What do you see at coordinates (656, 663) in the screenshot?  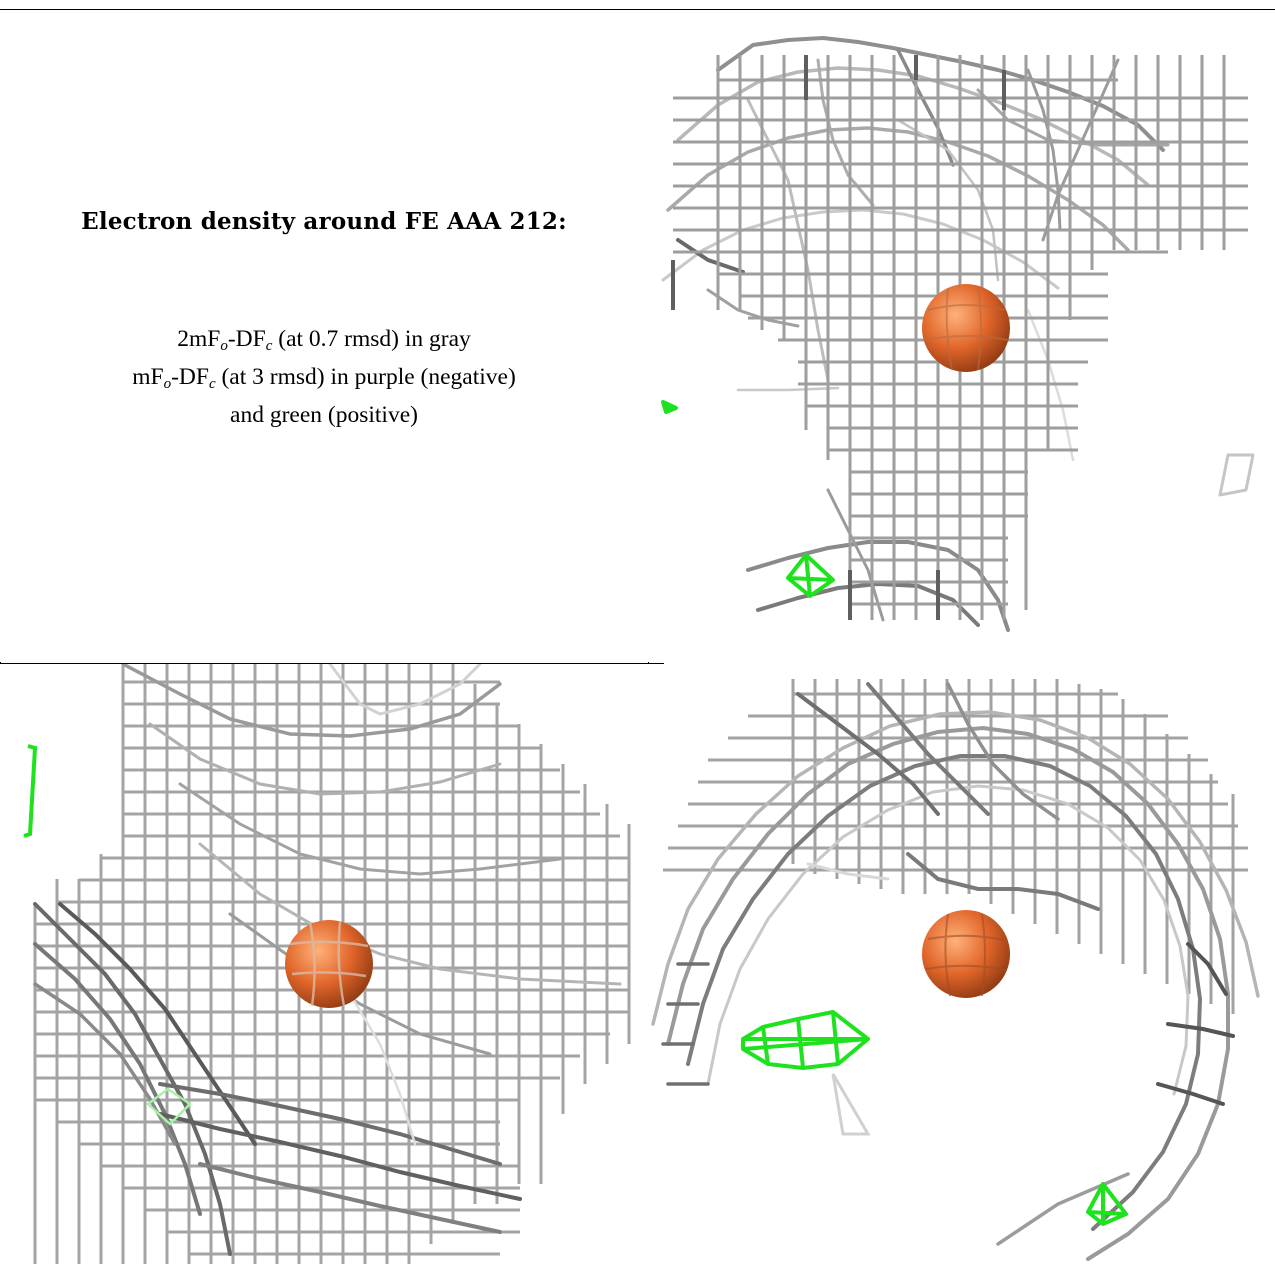 I see `table-horizontal-rule-right` at bounding box center [656, 663].